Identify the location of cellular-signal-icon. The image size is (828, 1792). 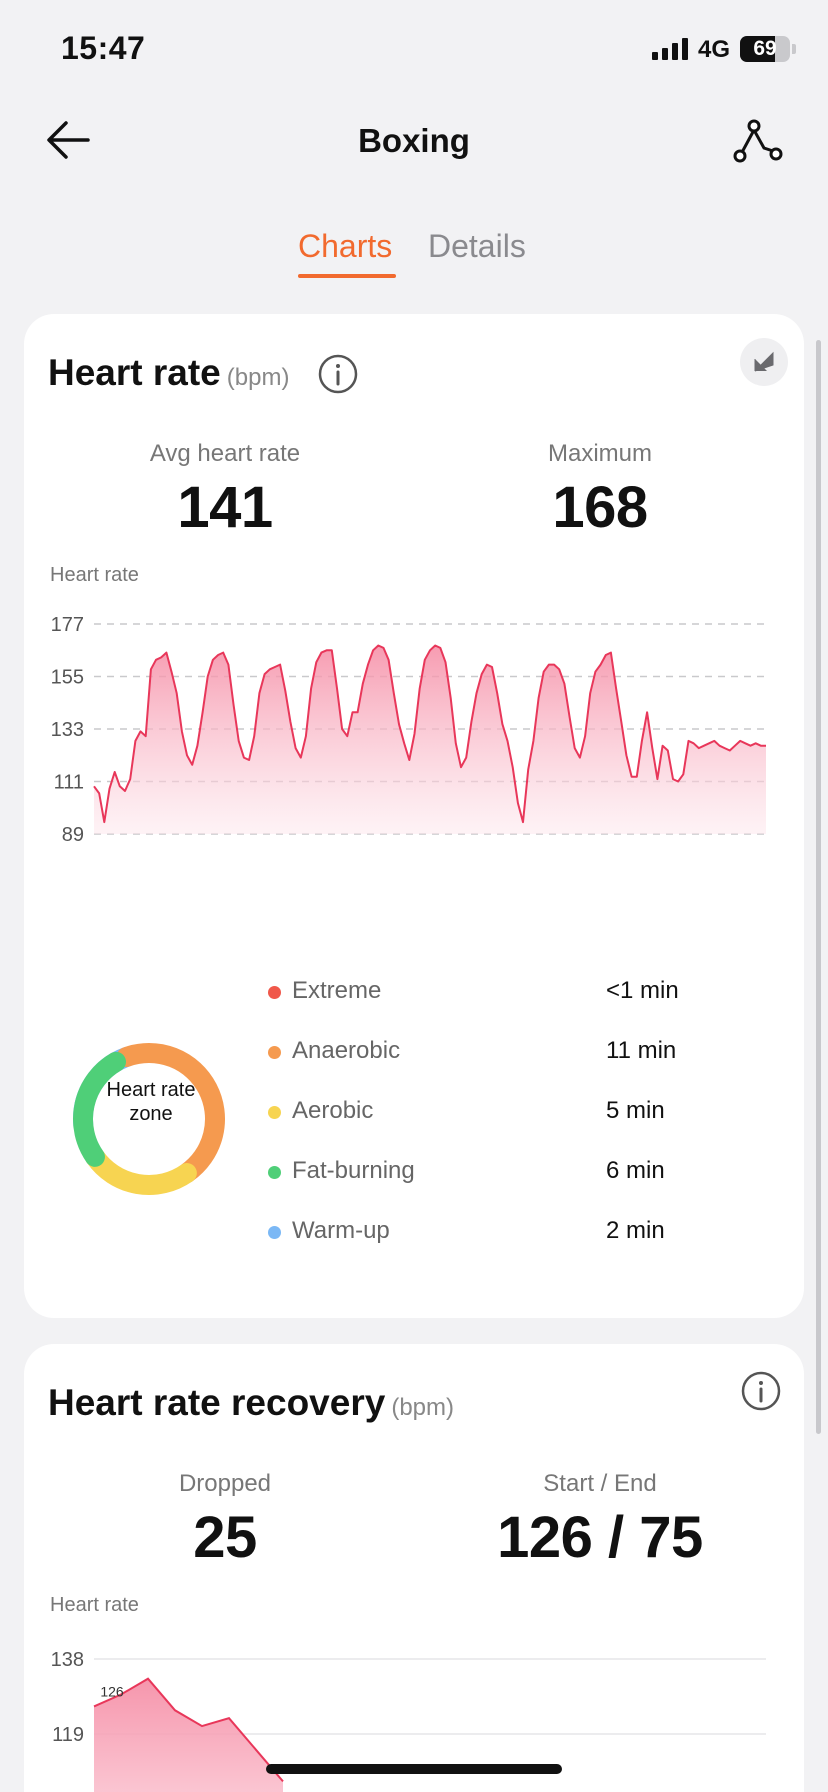
(670, 49).